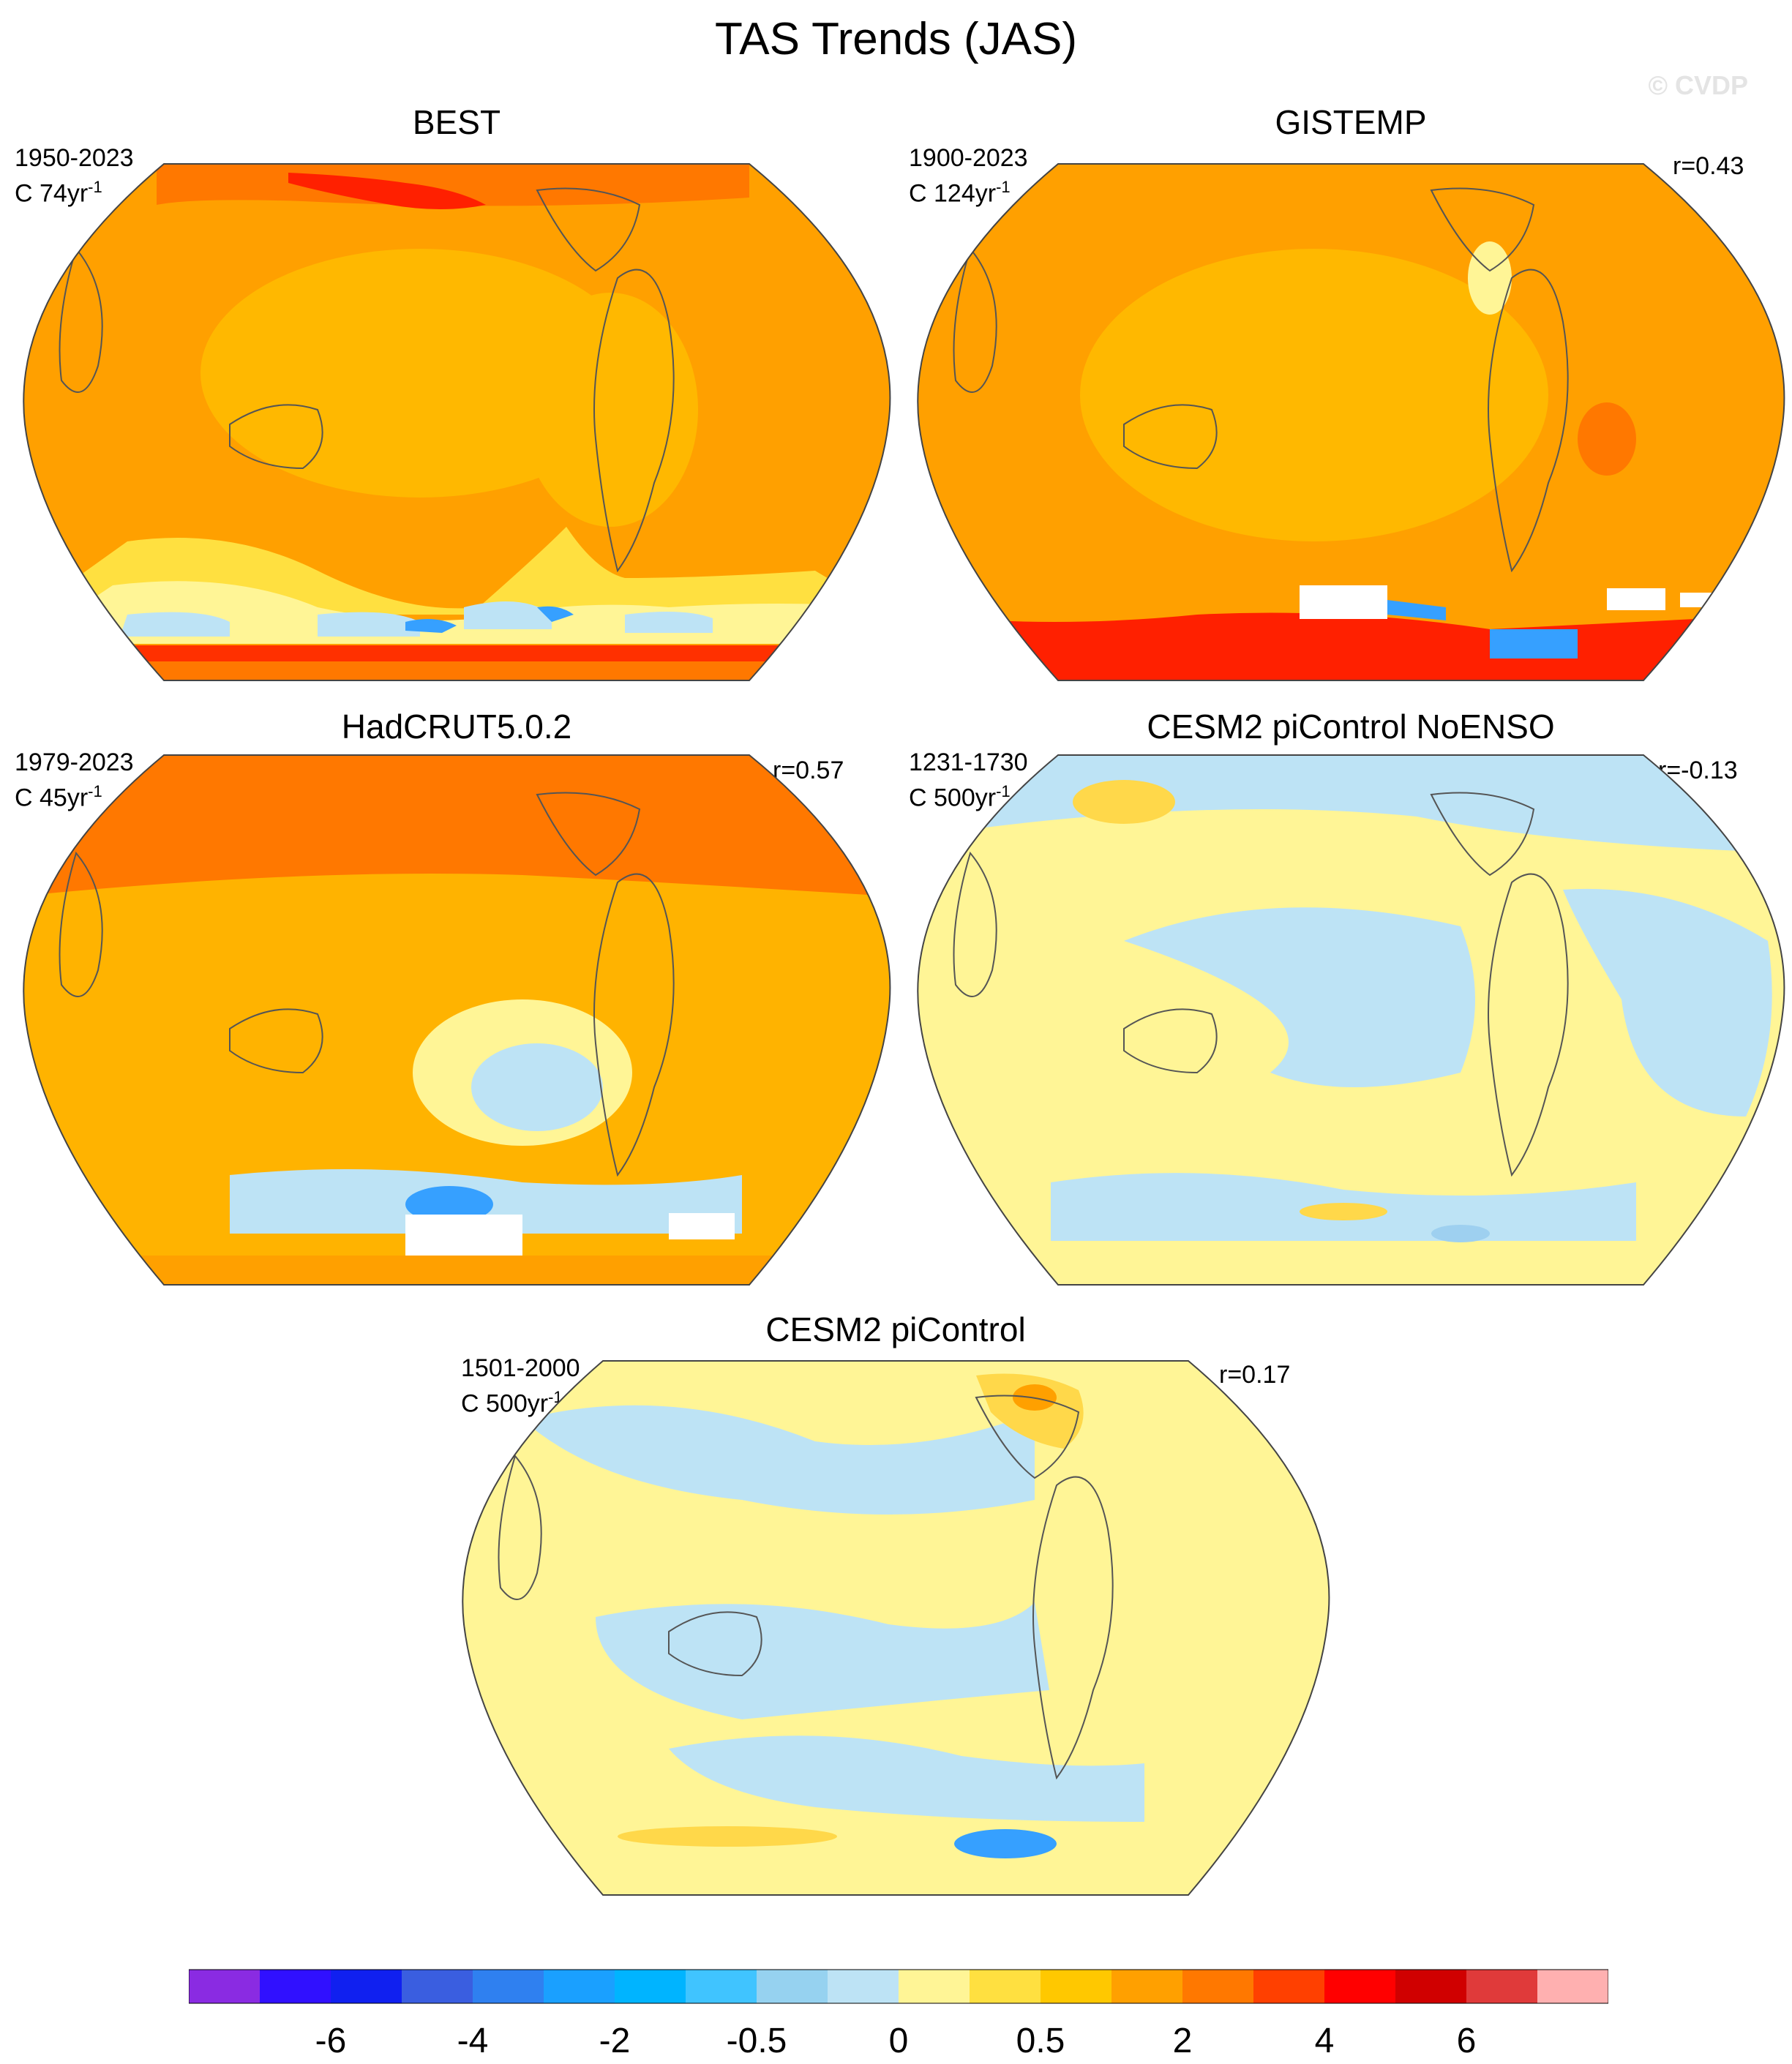 This screenshot has height=2064, width=1792. What do you see at coordinates (1124, 802) in the screenshot?
I see `siberia-warm` at bounding box center [1124, 802].